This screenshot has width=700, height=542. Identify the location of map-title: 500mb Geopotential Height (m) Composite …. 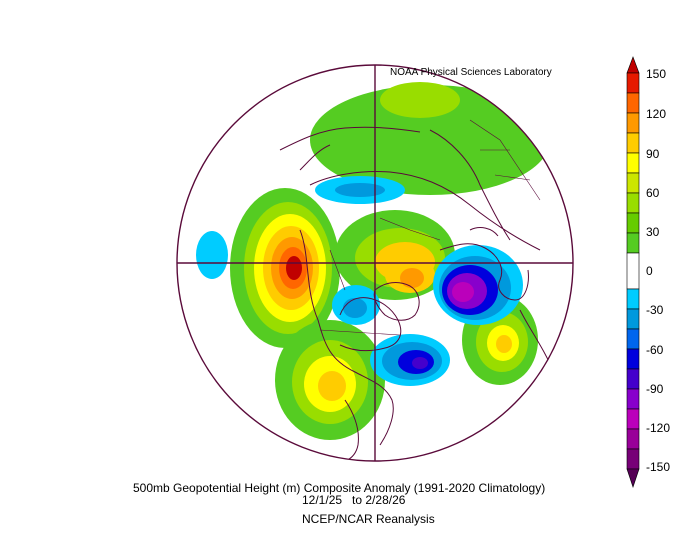
(339, 488).